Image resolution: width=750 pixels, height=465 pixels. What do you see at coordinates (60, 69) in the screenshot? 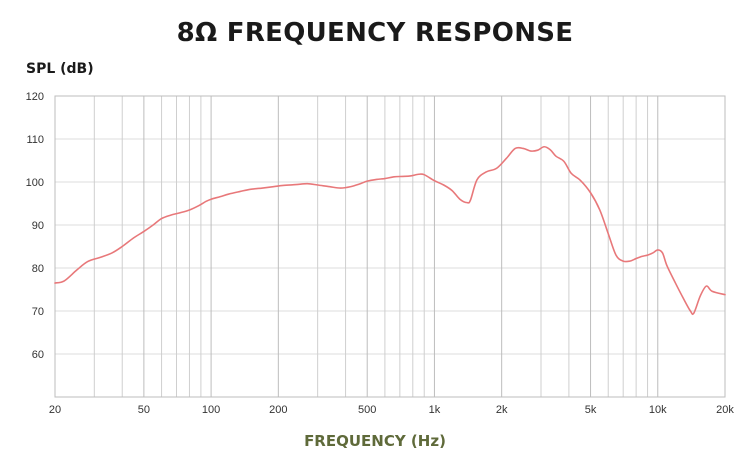
I see `y-axis-label: SPL (dB)` at bounding box center [60, 69].